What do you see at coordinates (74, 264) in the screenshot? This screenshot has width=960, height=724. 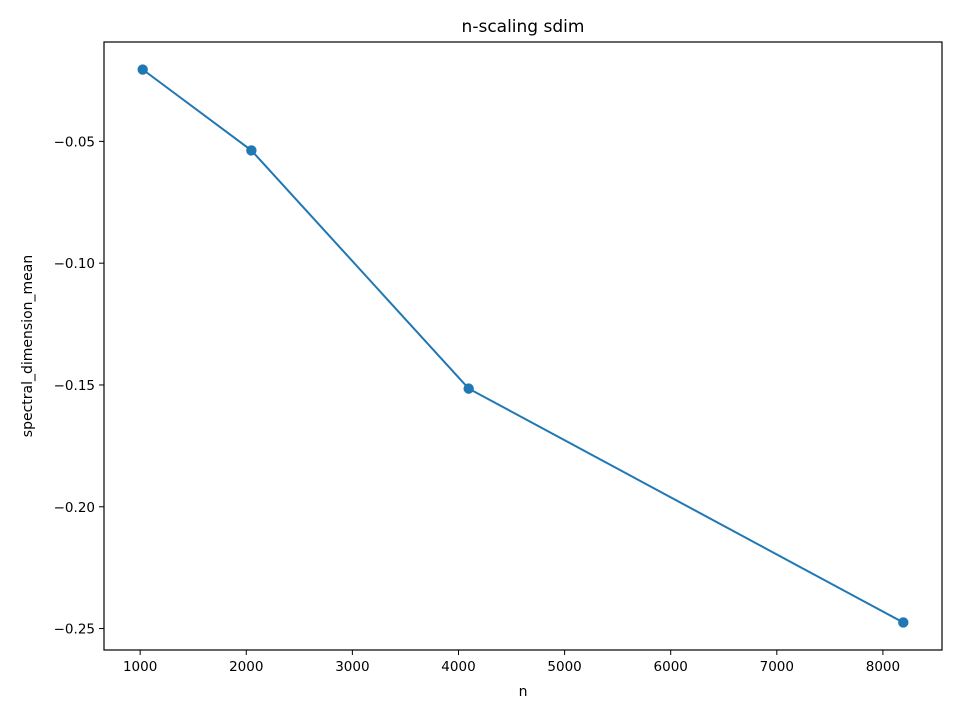 I see `y-tick-label: −0.10` at bounding box center [74, 264].